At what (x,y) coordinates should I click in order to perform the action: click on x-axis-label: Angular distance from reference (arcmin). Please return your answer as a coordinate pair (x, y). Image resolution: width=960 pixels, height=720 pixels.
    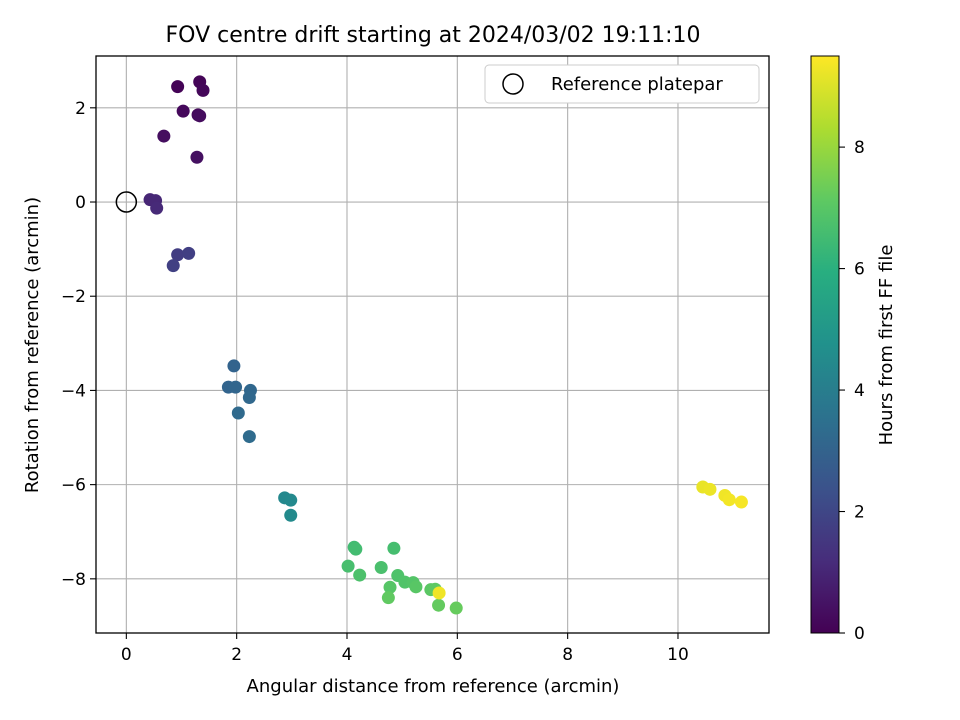
    Looking at the image, I should click on (433, 686).